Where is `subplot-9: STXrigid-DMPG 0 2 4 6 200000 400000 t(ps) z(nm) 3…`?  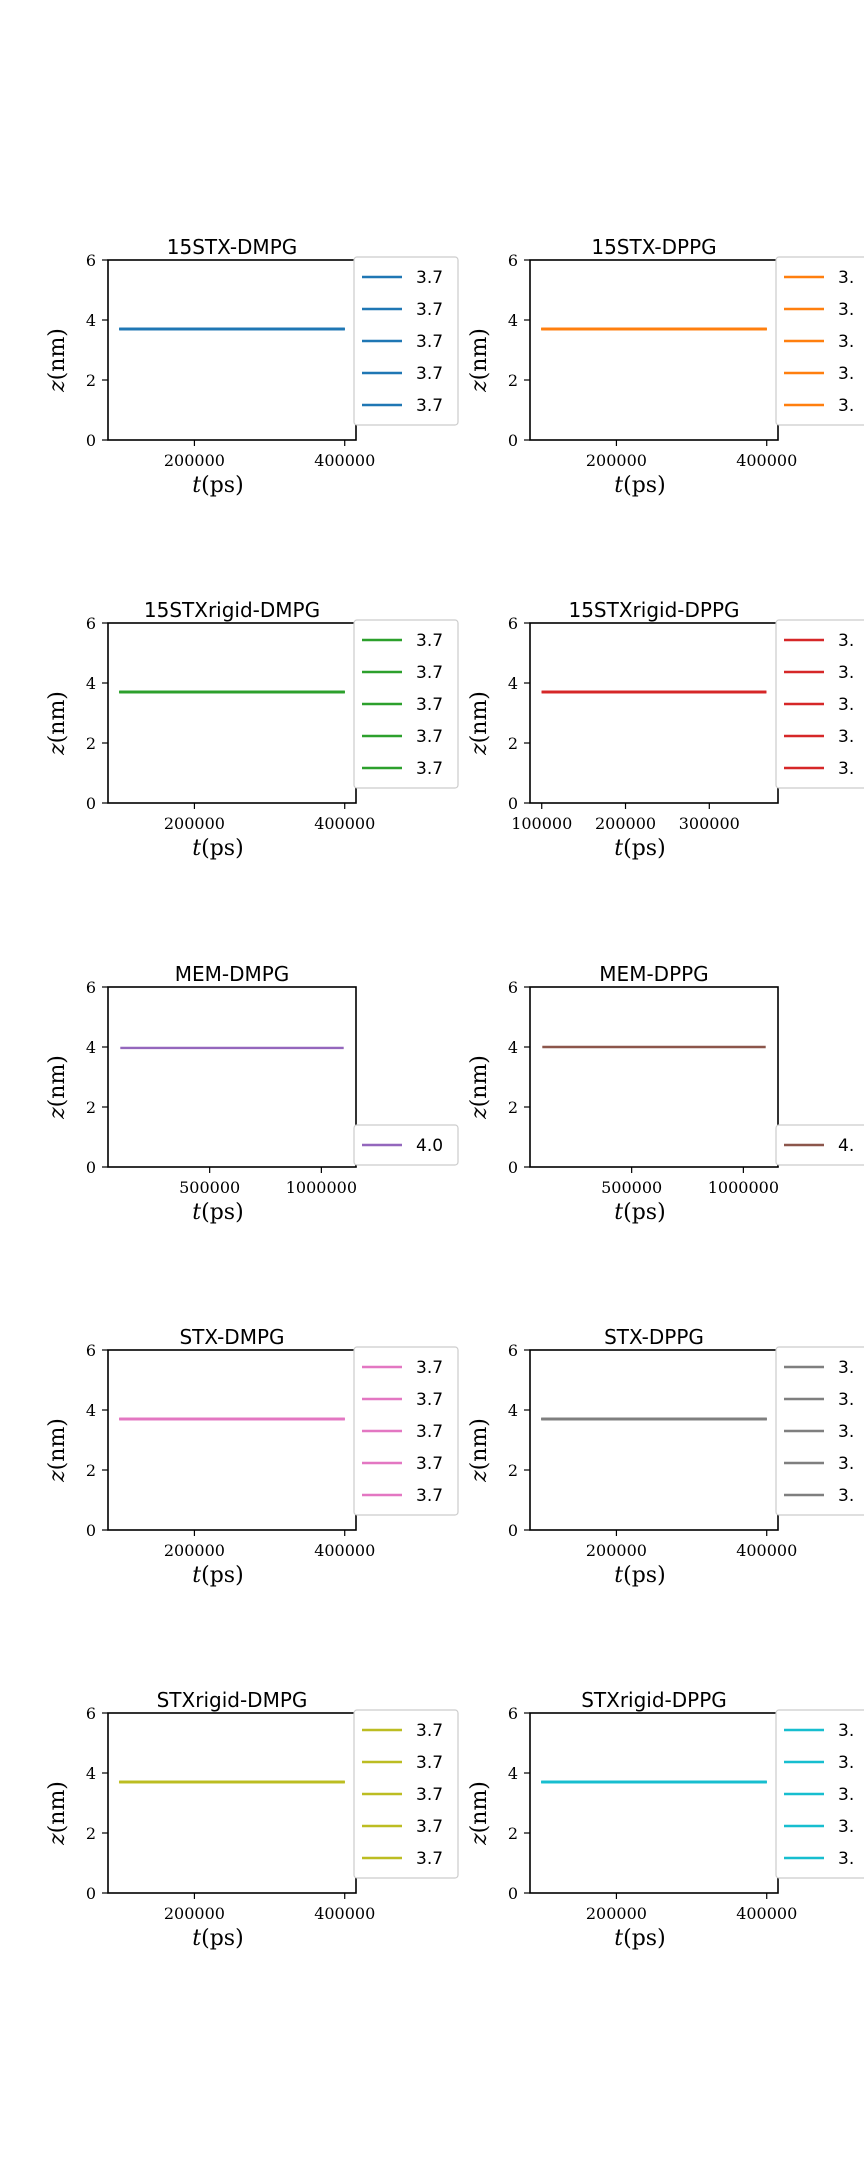 subplot-9: STXrigid-DMPG 0 2 4 6 200000 400000 t(ps) z(nm) 3… is located at coordinates (252, 1819).